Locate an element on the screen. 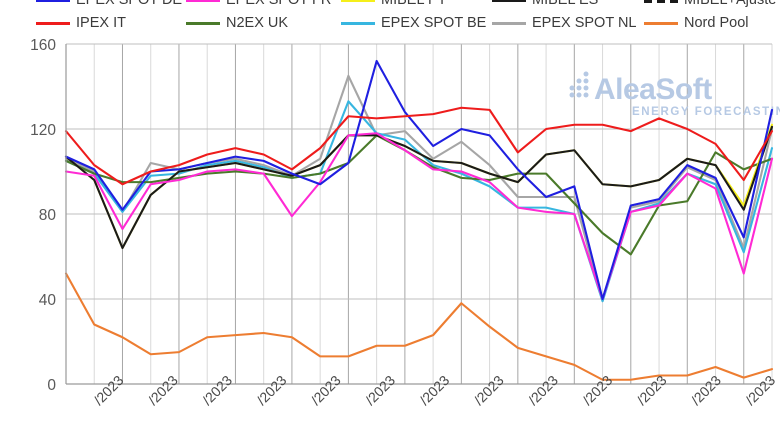 This screenshot has width=780, height=440. legend-item-mibel-ajuste: MIBEL+Ajuste is located at coordinates (710, 5).